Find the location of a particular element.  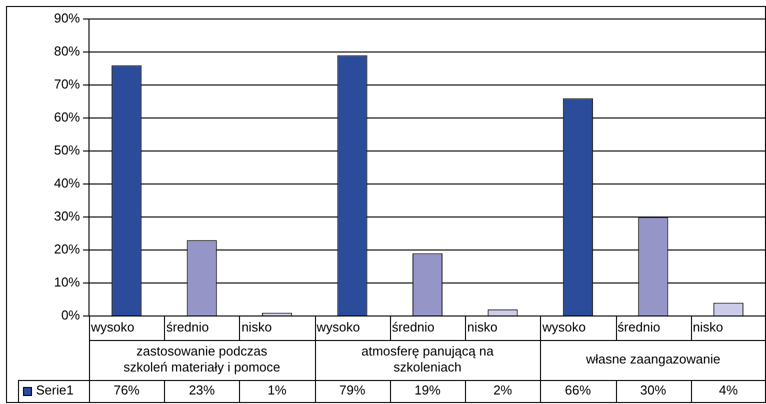

legend-label: Serie1 is located at coordinates (55, 390).